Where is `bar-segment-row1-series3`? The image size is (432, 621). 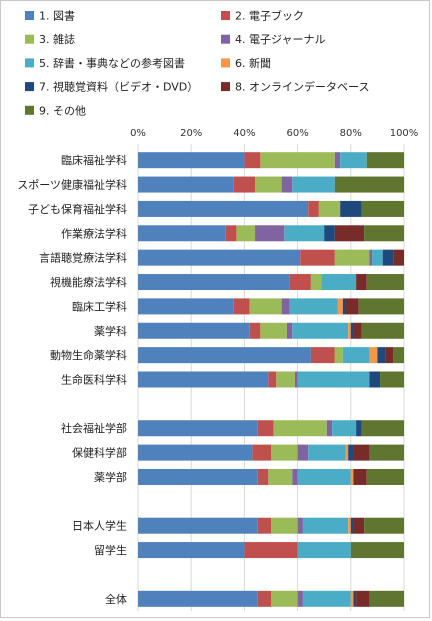 bar-segment-row1-series3 is located at coordinates (297, 160).